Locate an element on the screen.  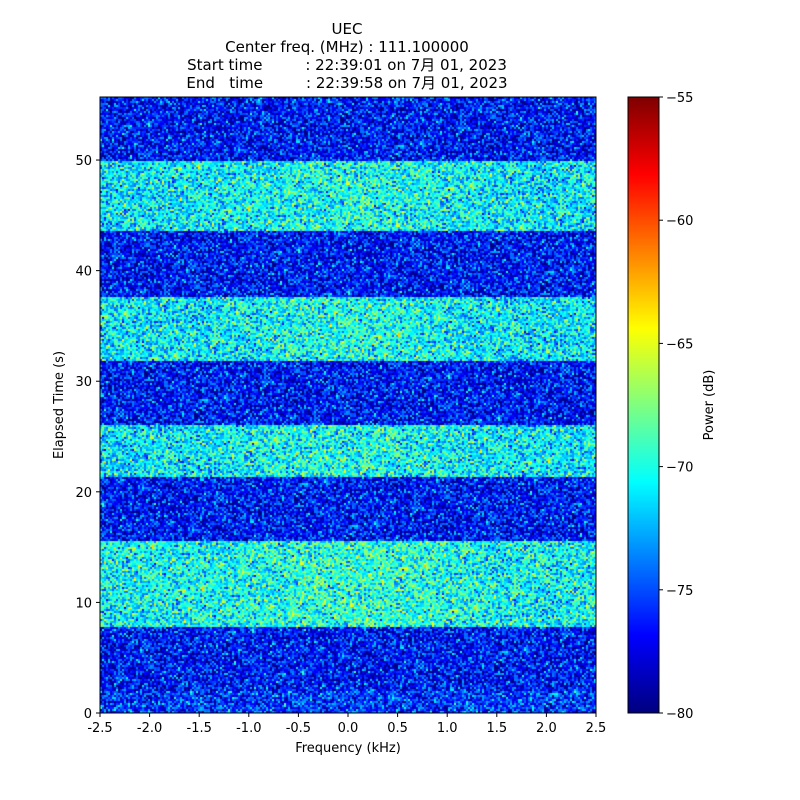
colorbar-gradient is located at coordinates (643, 405).